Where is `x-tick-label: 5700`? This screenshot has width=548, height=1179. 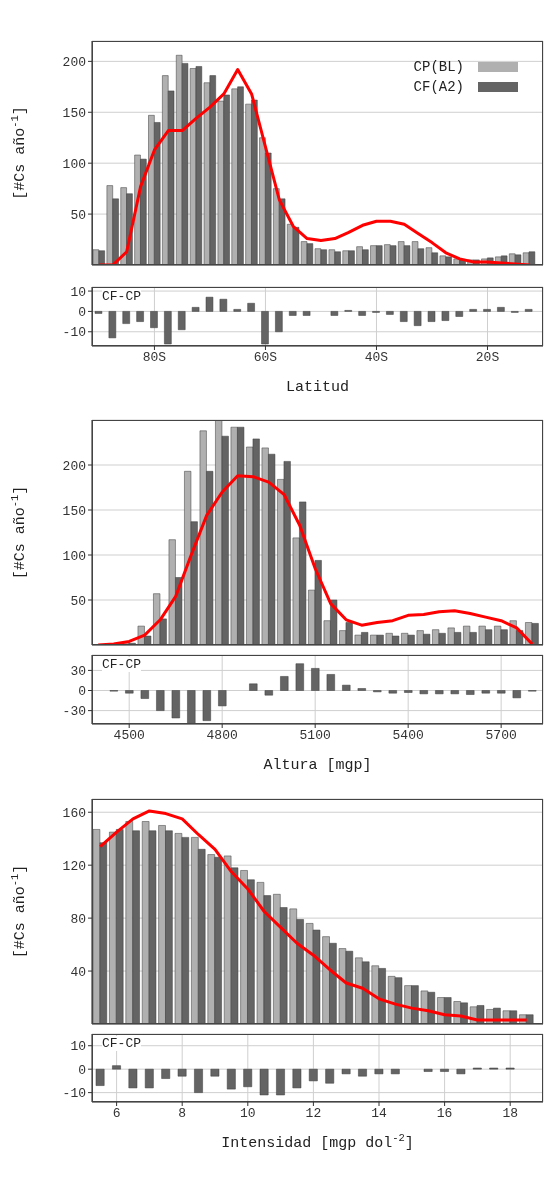 x-tick-label: 5700 is located at coordinates (501, 736).